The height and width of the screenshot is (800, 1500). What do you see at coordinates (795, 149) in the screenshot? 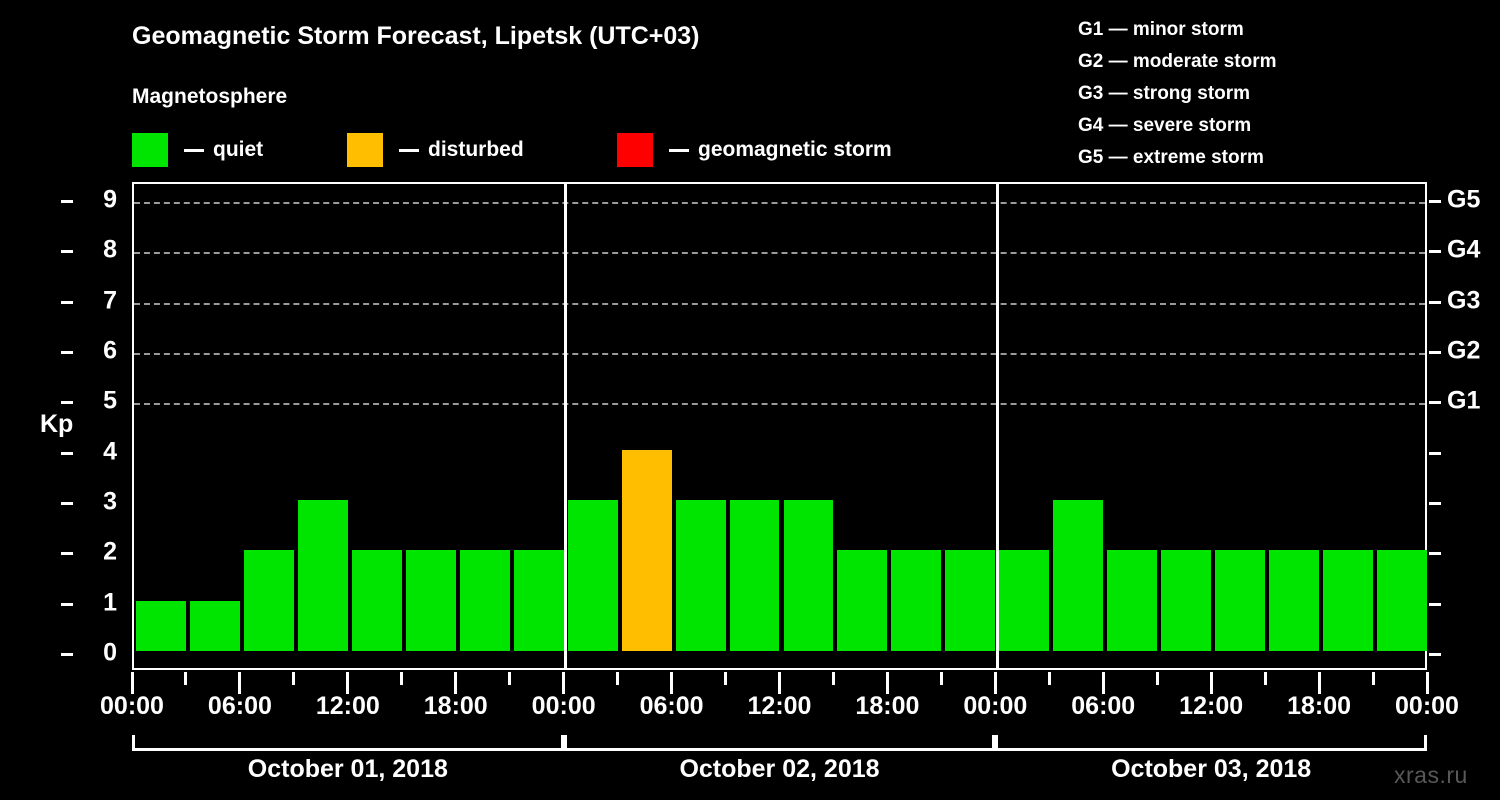
I see `storm-legend-text: geomagnetic storm` at bounding box center [795, 149].